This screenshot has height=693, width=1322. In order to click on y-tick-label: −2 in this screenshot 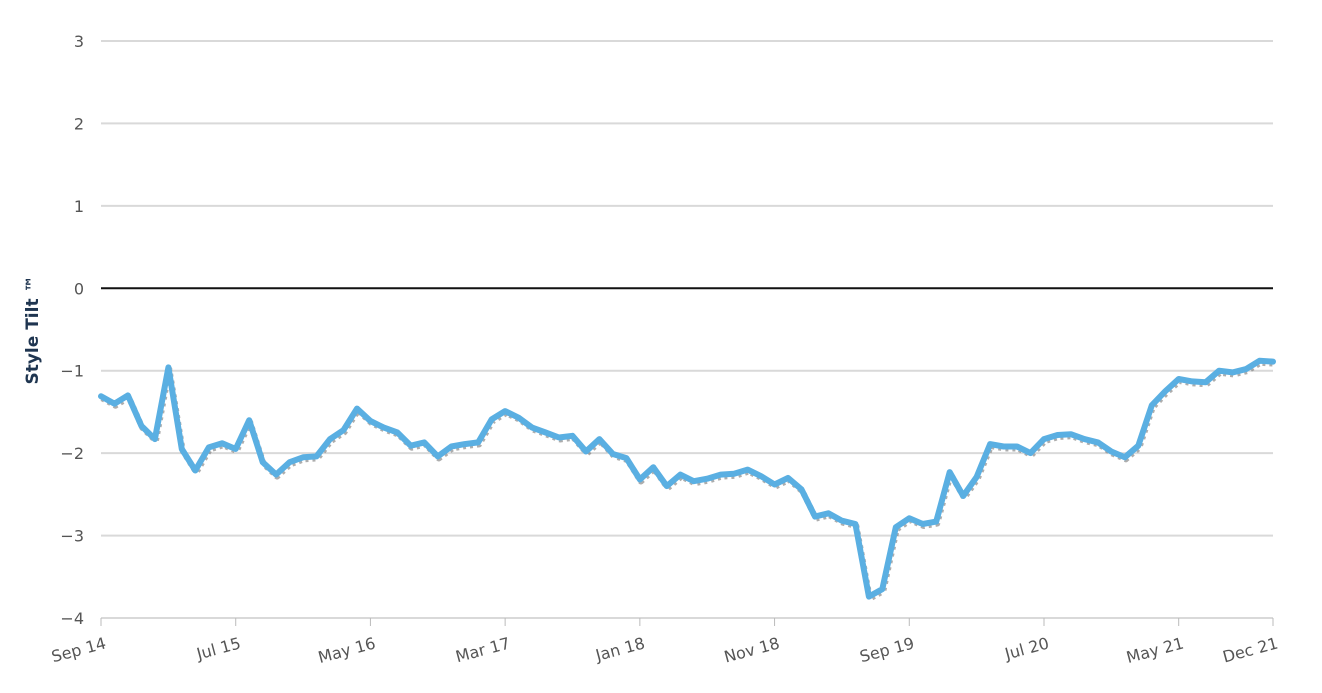, I will do `click(72, 453)`.